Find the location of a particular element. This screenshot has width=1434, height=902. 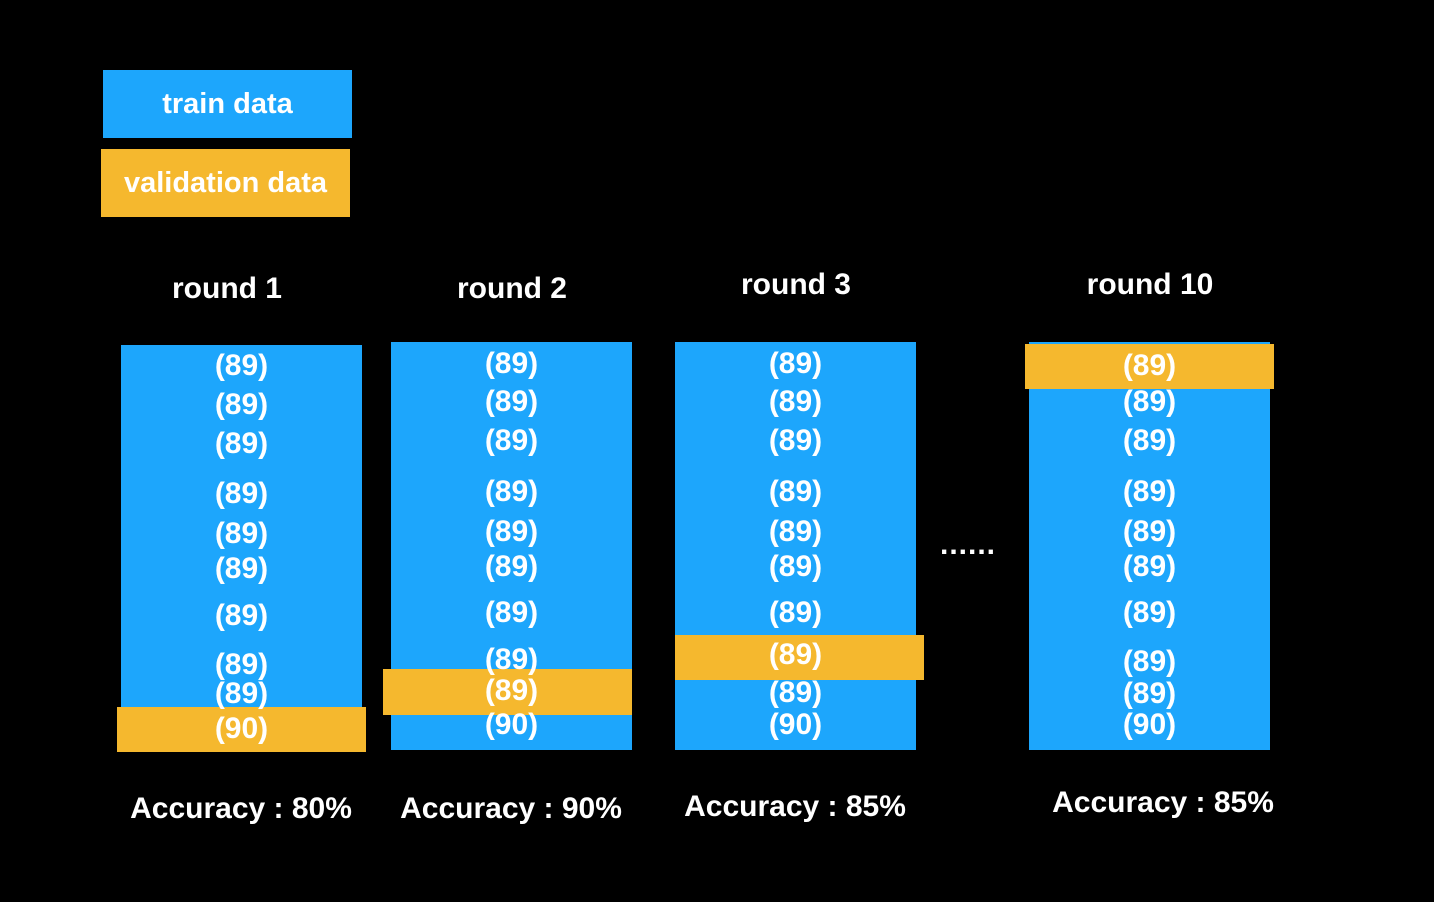

legend-validation-data: validation data is located at coordinates (225, 183).